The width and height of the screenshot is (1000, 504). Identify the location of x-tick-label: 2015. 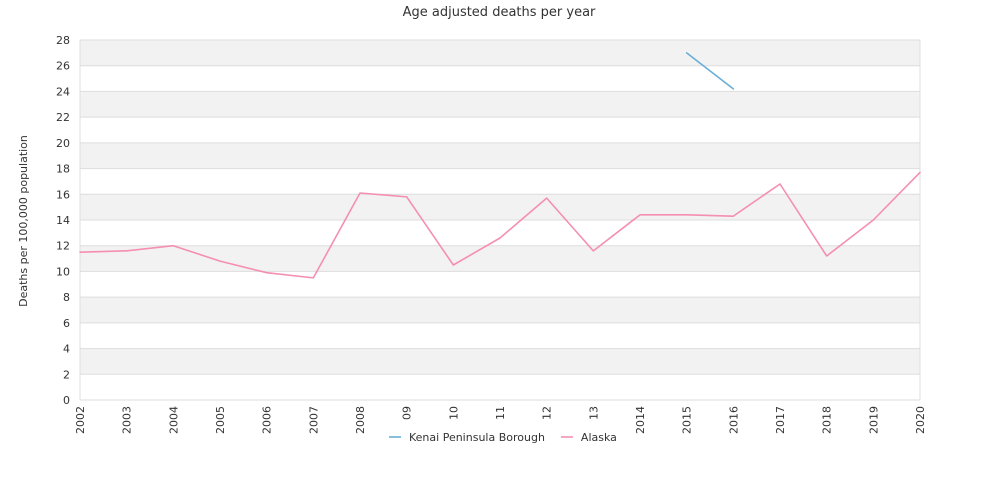
(687, 420).